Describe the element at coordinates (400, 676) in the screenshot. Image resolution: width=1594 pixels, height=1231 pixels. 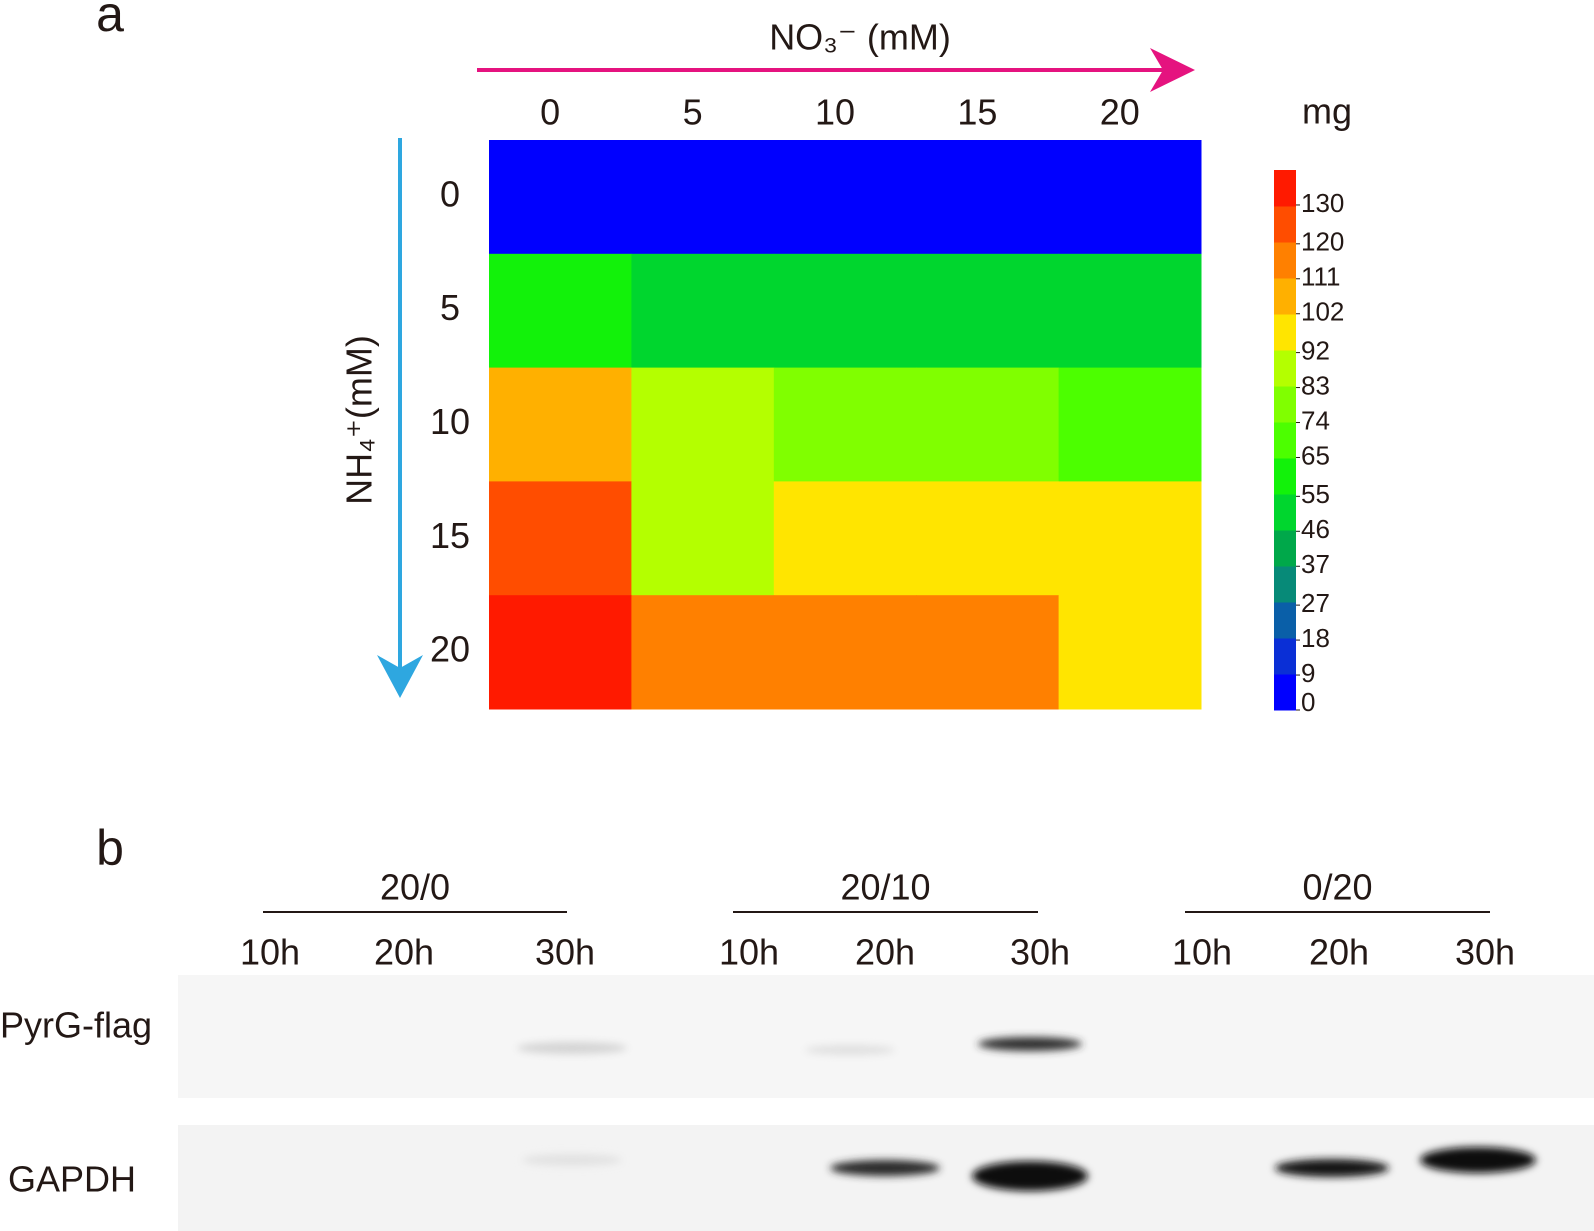
I see `y-arrowhead` at that location.